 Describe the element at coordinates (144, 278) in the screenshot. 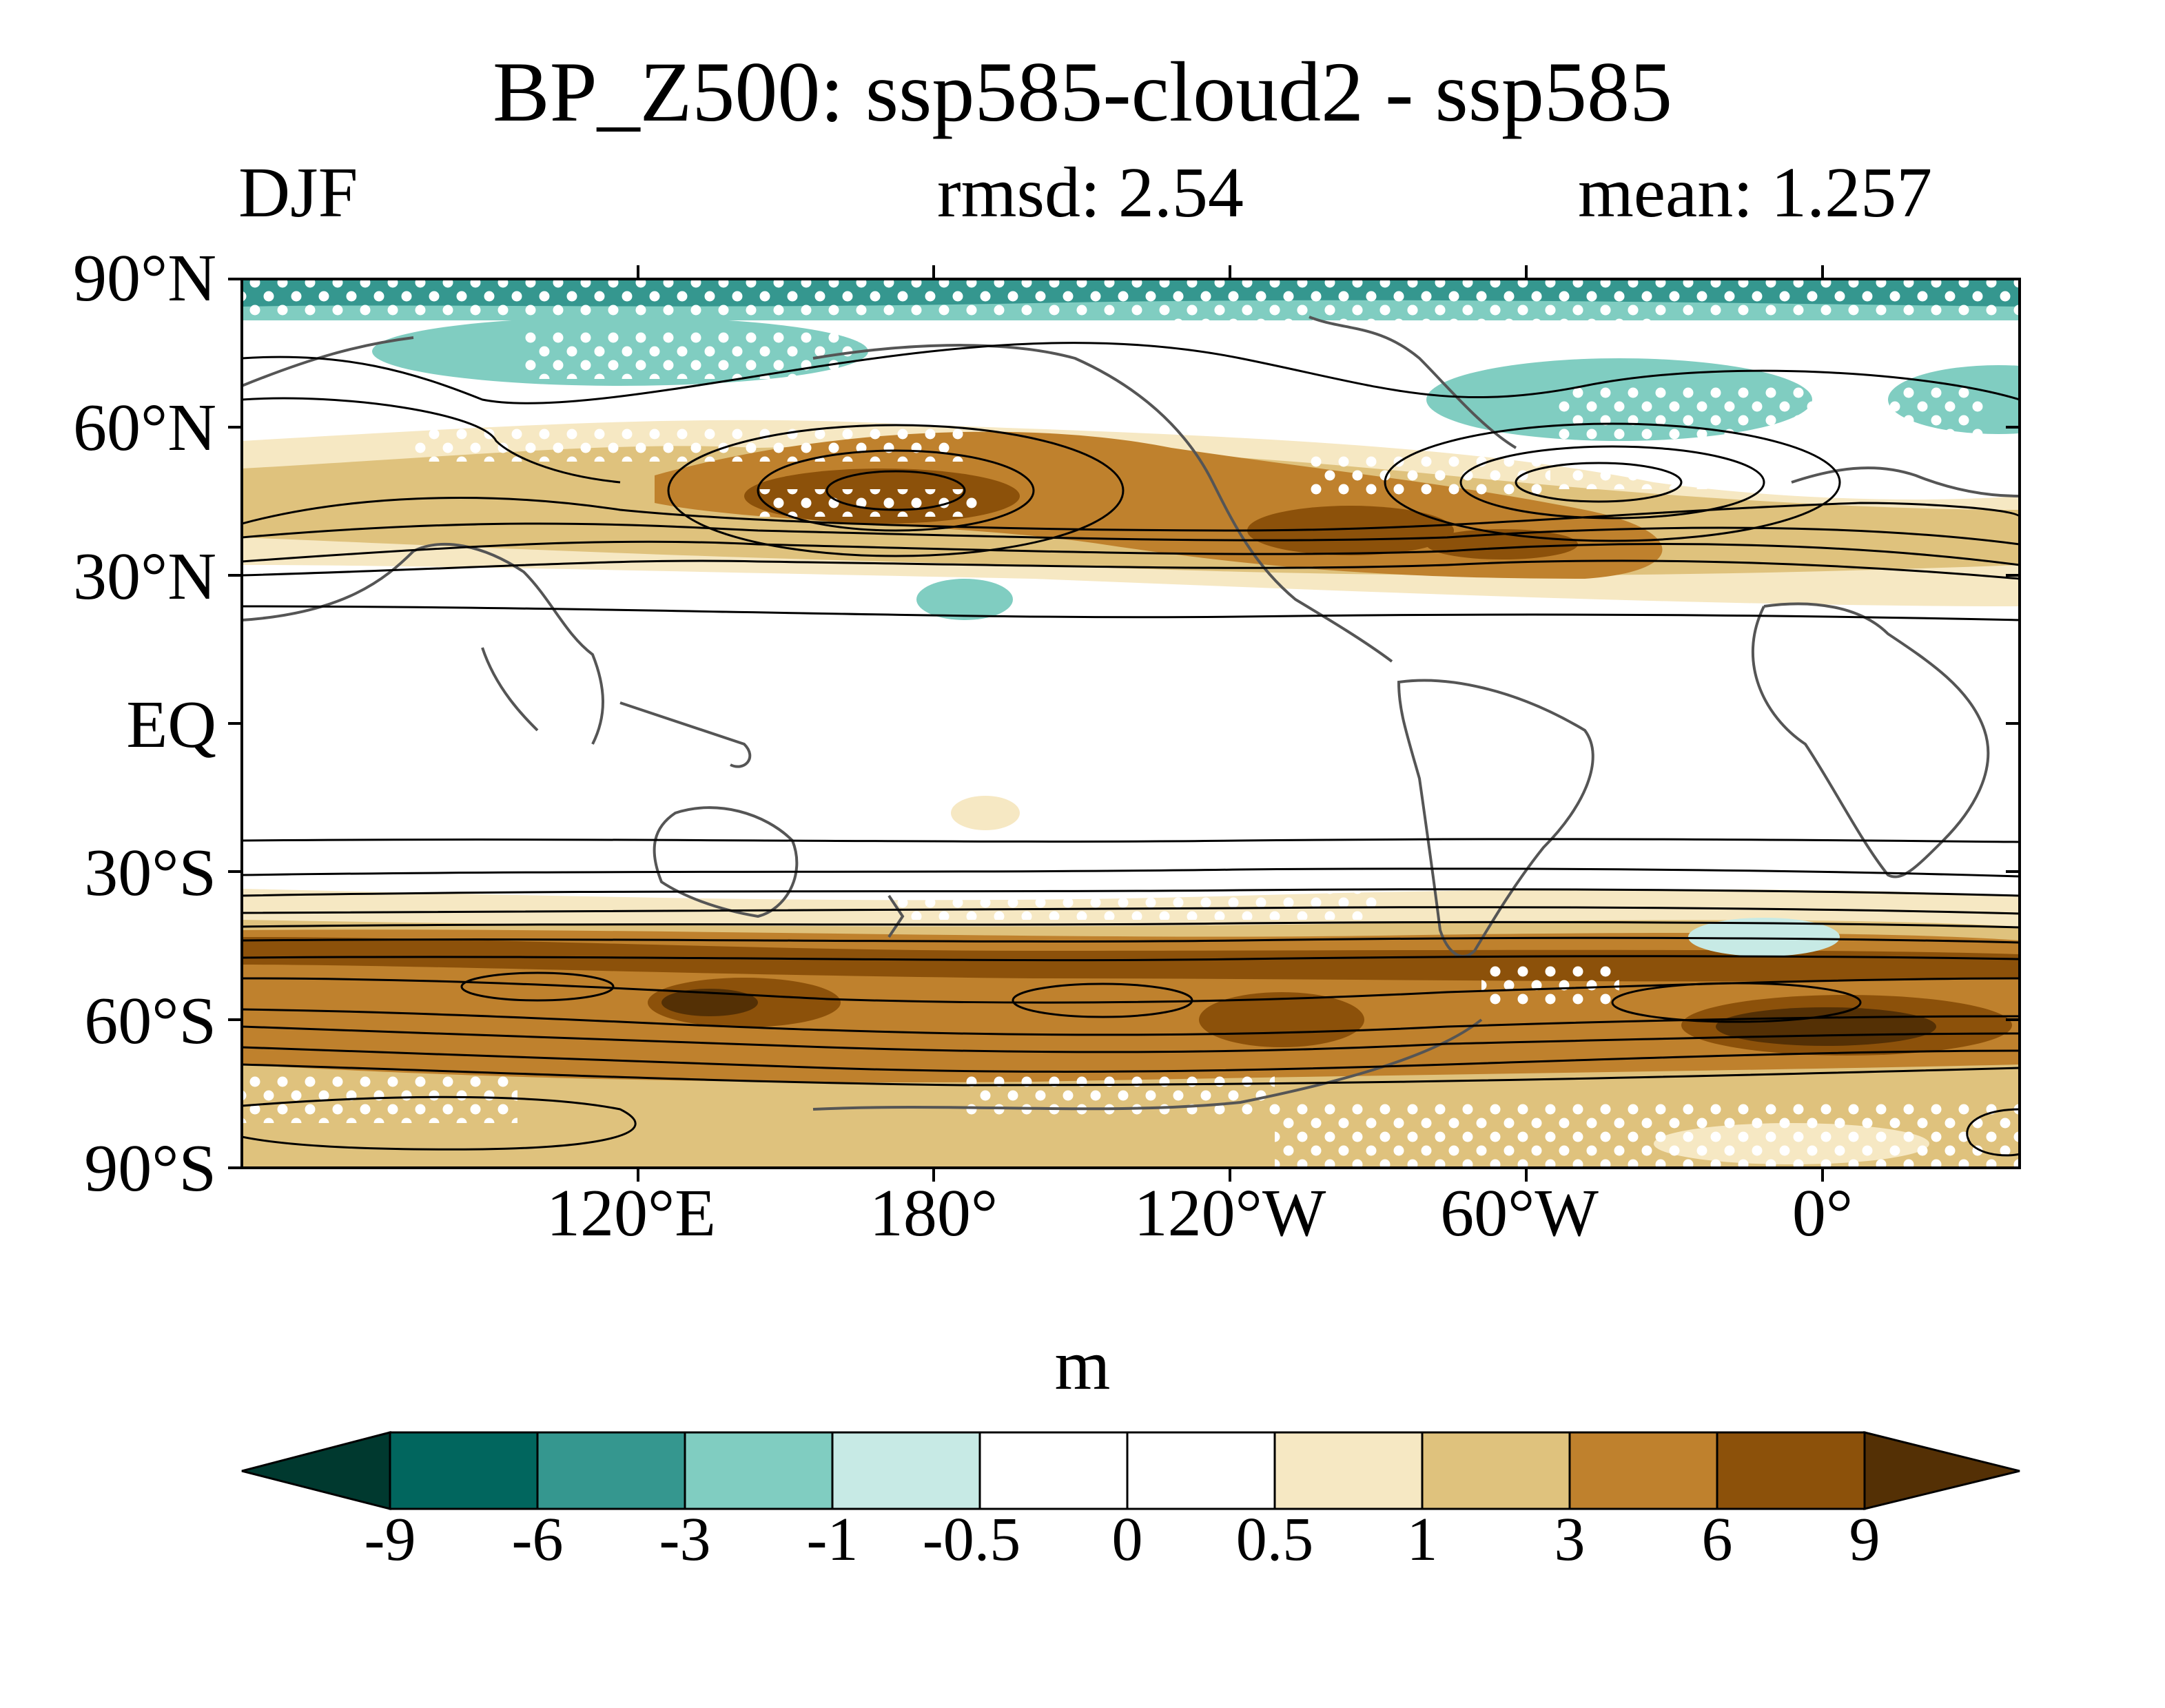

I see `lat-label: 90°N` at that location.